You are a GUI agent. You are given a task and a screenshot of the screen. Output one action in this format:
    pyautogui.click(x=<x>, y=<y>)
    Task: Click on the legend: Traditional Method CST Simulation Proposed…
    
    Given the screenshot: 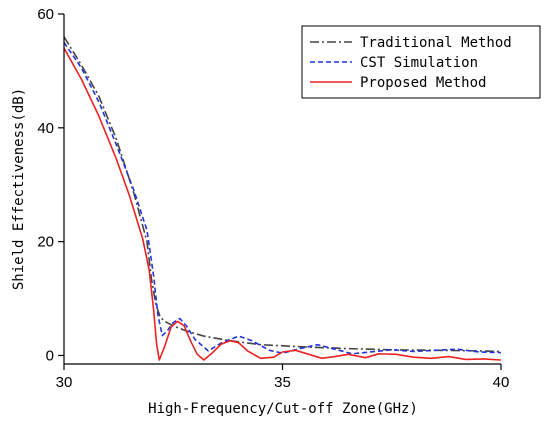 What is the action you would take?
    pyautogui.click(x=421, y=62)
    